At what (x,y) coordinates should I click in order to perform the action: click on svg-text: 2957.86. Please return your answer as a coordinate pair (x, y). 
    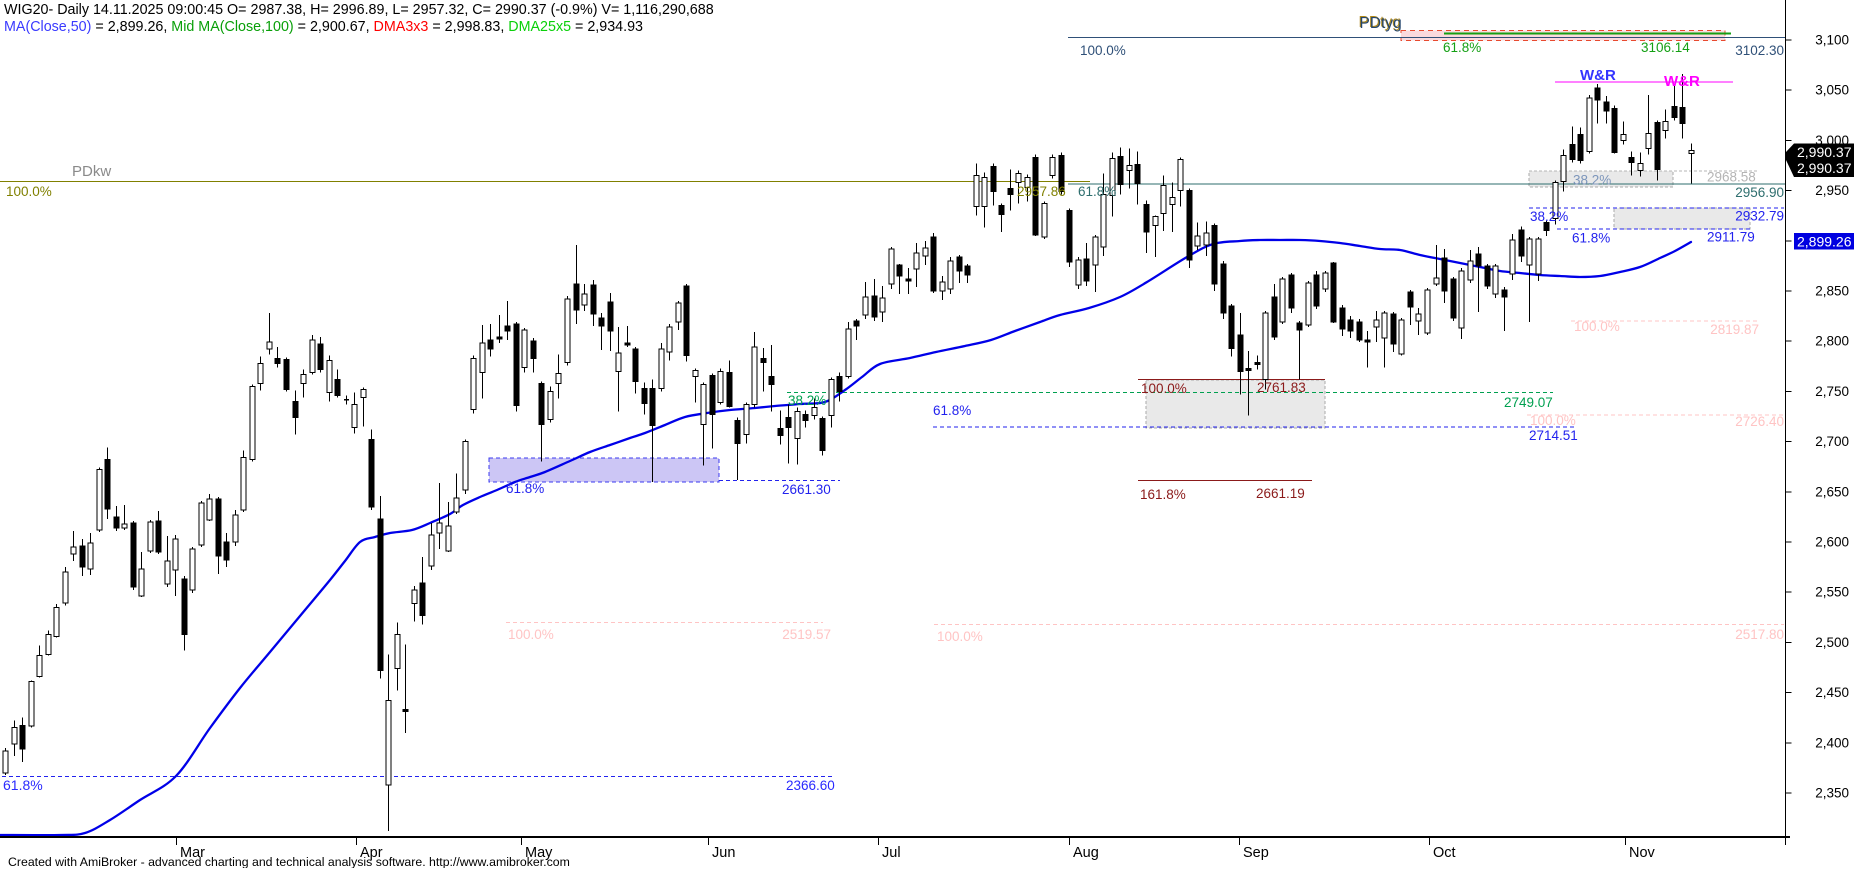
    Looking at the image, I should click on (1041, 191).